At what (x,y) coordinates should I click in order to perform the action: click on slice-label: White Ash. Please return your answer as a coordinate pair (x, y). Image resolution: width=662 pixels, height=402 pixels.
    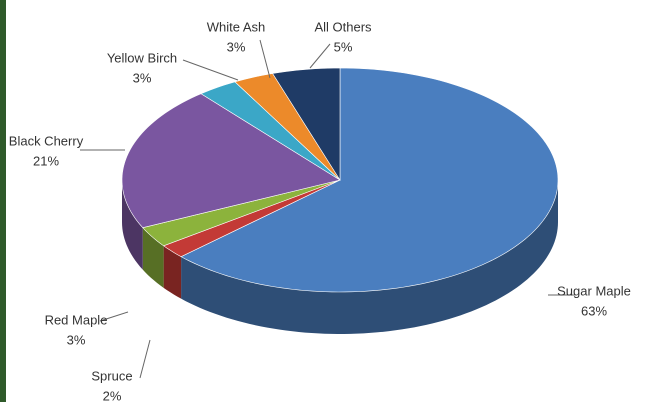
    Looking at the image, I should click on (236, 26).